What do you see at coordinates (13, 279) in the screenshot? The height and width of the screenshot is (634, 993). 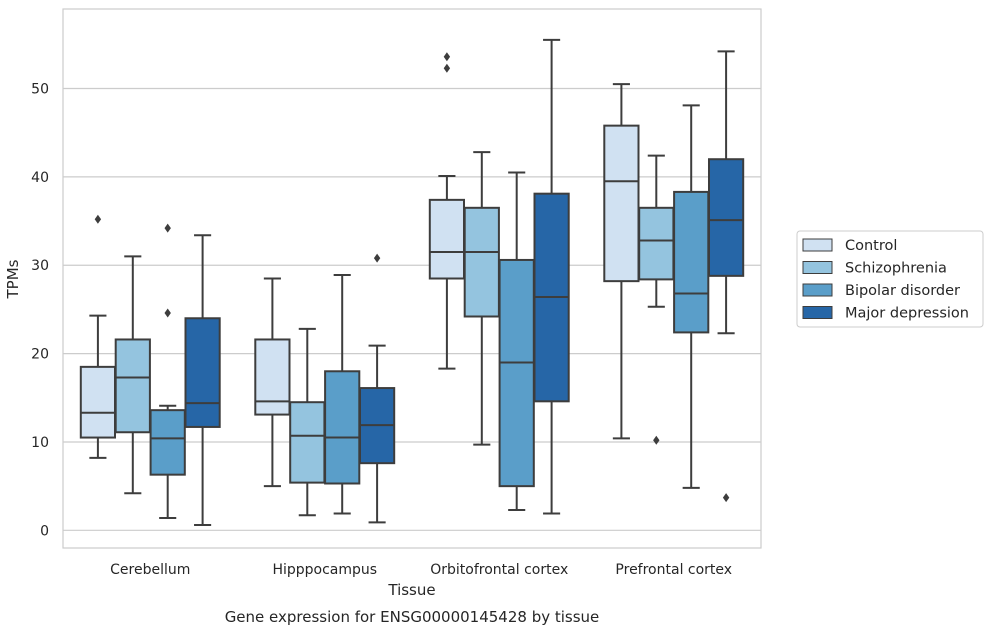 I see `y-axis-title: TPMs` at bounding box center [13, 279].